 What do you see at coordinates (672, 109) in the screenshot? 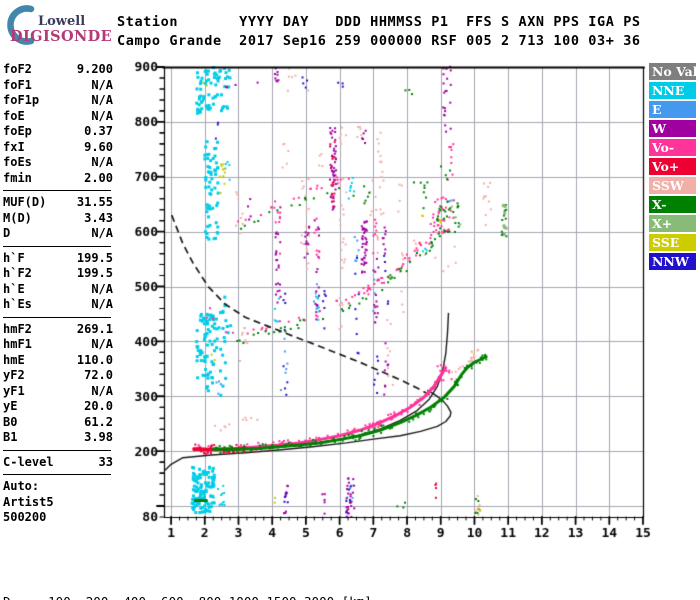
I see `legend-item: E` at bounding box center [672, 109].